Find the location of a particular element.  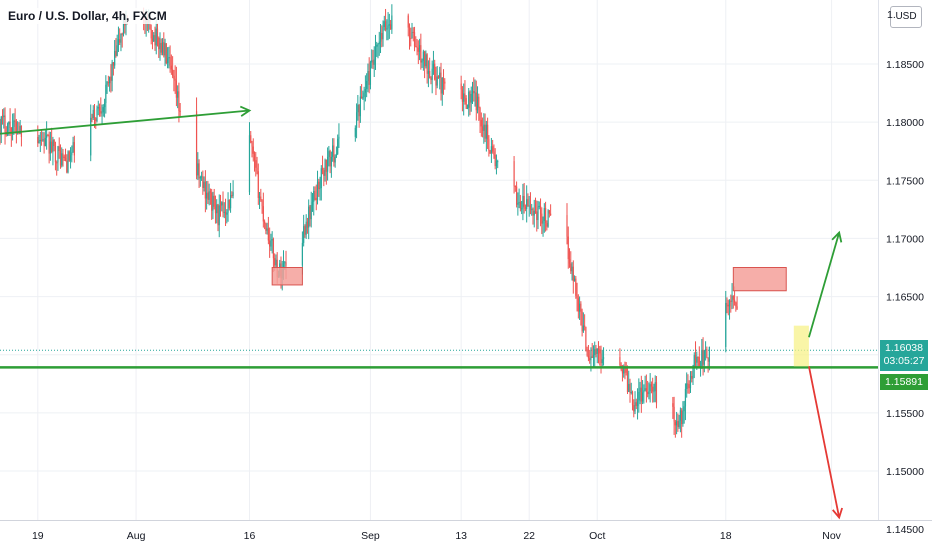

yellow-highlight-box is located at coordinates (801, 346).